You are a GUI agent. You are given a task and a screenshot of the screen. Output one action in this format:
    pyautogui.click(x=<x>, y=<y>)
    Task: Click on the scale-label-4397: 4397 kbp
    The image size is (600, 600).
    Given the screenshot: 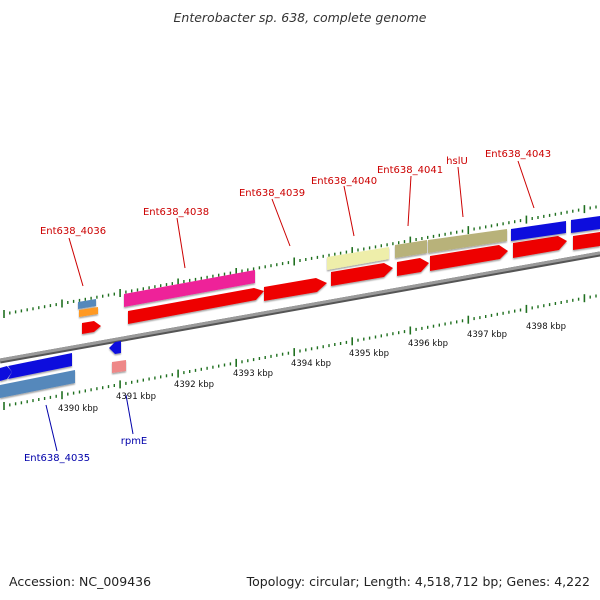 What is the action you would take?
    pyautogui.click(x=487, y=335)
    